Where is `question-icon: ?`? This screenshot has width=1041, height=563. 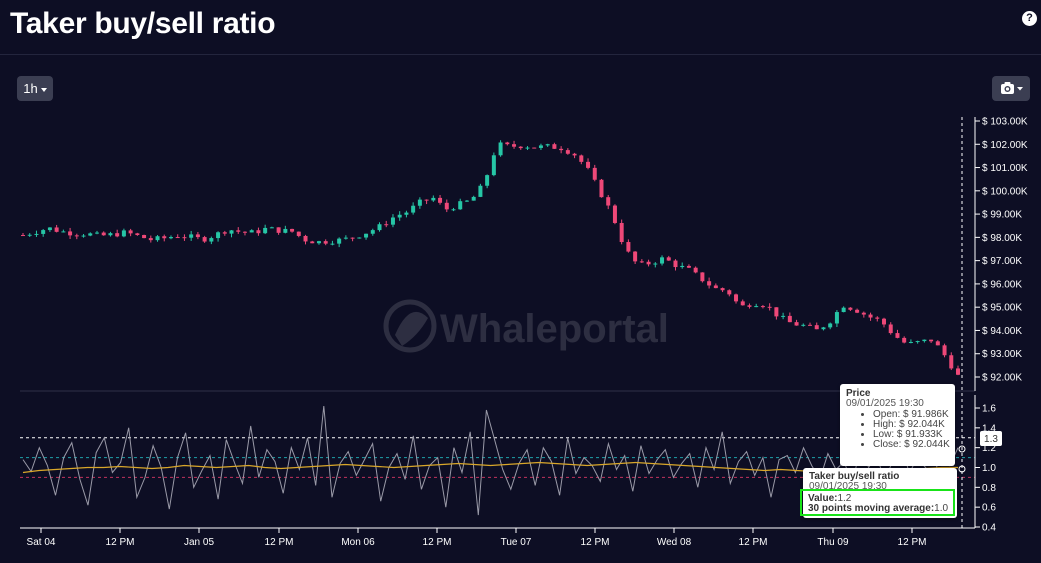
question-icon: ? is located at coordinates (1029, 18).